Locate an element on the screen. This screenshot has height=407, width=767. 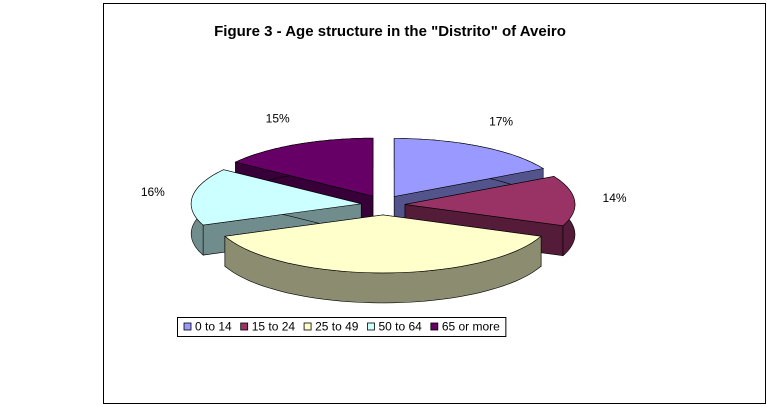
data-label: 14% is located at coordinates (615, 198).